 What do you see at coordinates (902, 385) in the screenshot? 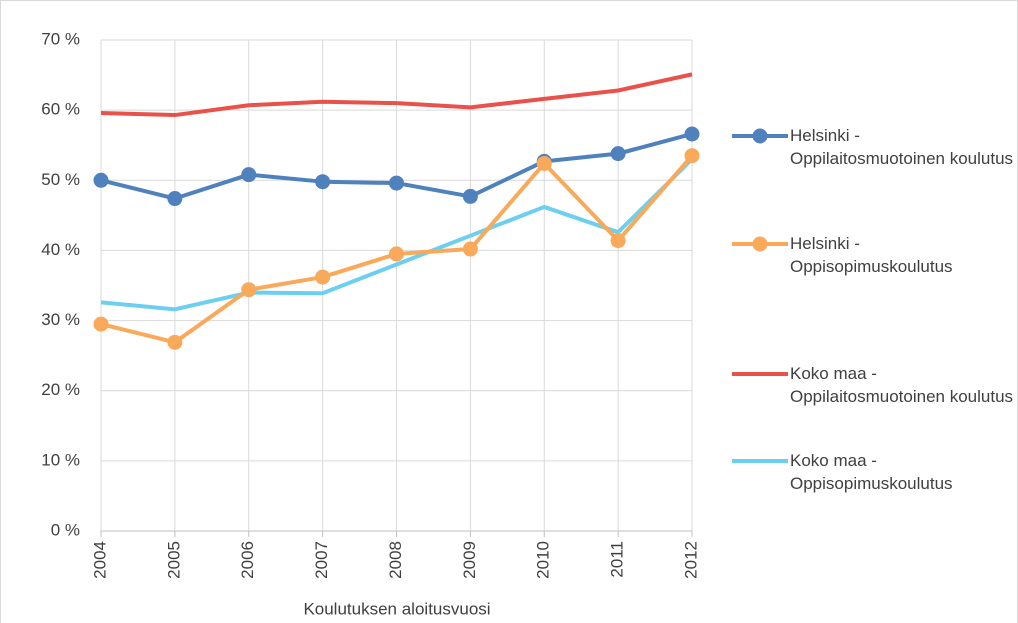
I see `legend-label: Koko maa - Oppilaitosmuotoinen koulutus` at bounding box center [902, 385].